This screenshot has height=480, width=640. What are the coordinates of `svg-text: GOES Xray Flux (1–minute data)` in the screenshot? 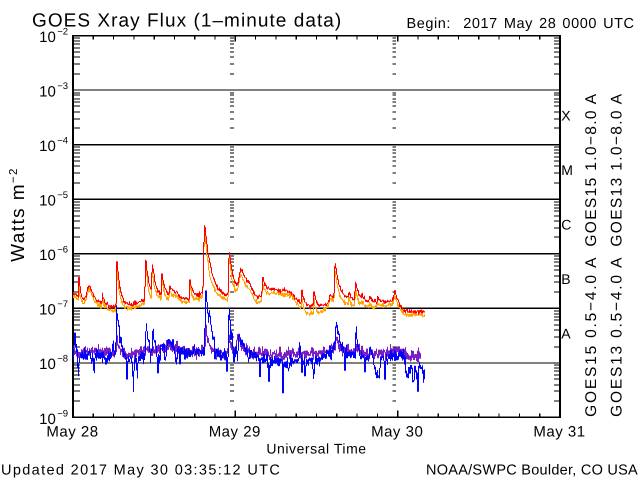 It's located at (187, 20).